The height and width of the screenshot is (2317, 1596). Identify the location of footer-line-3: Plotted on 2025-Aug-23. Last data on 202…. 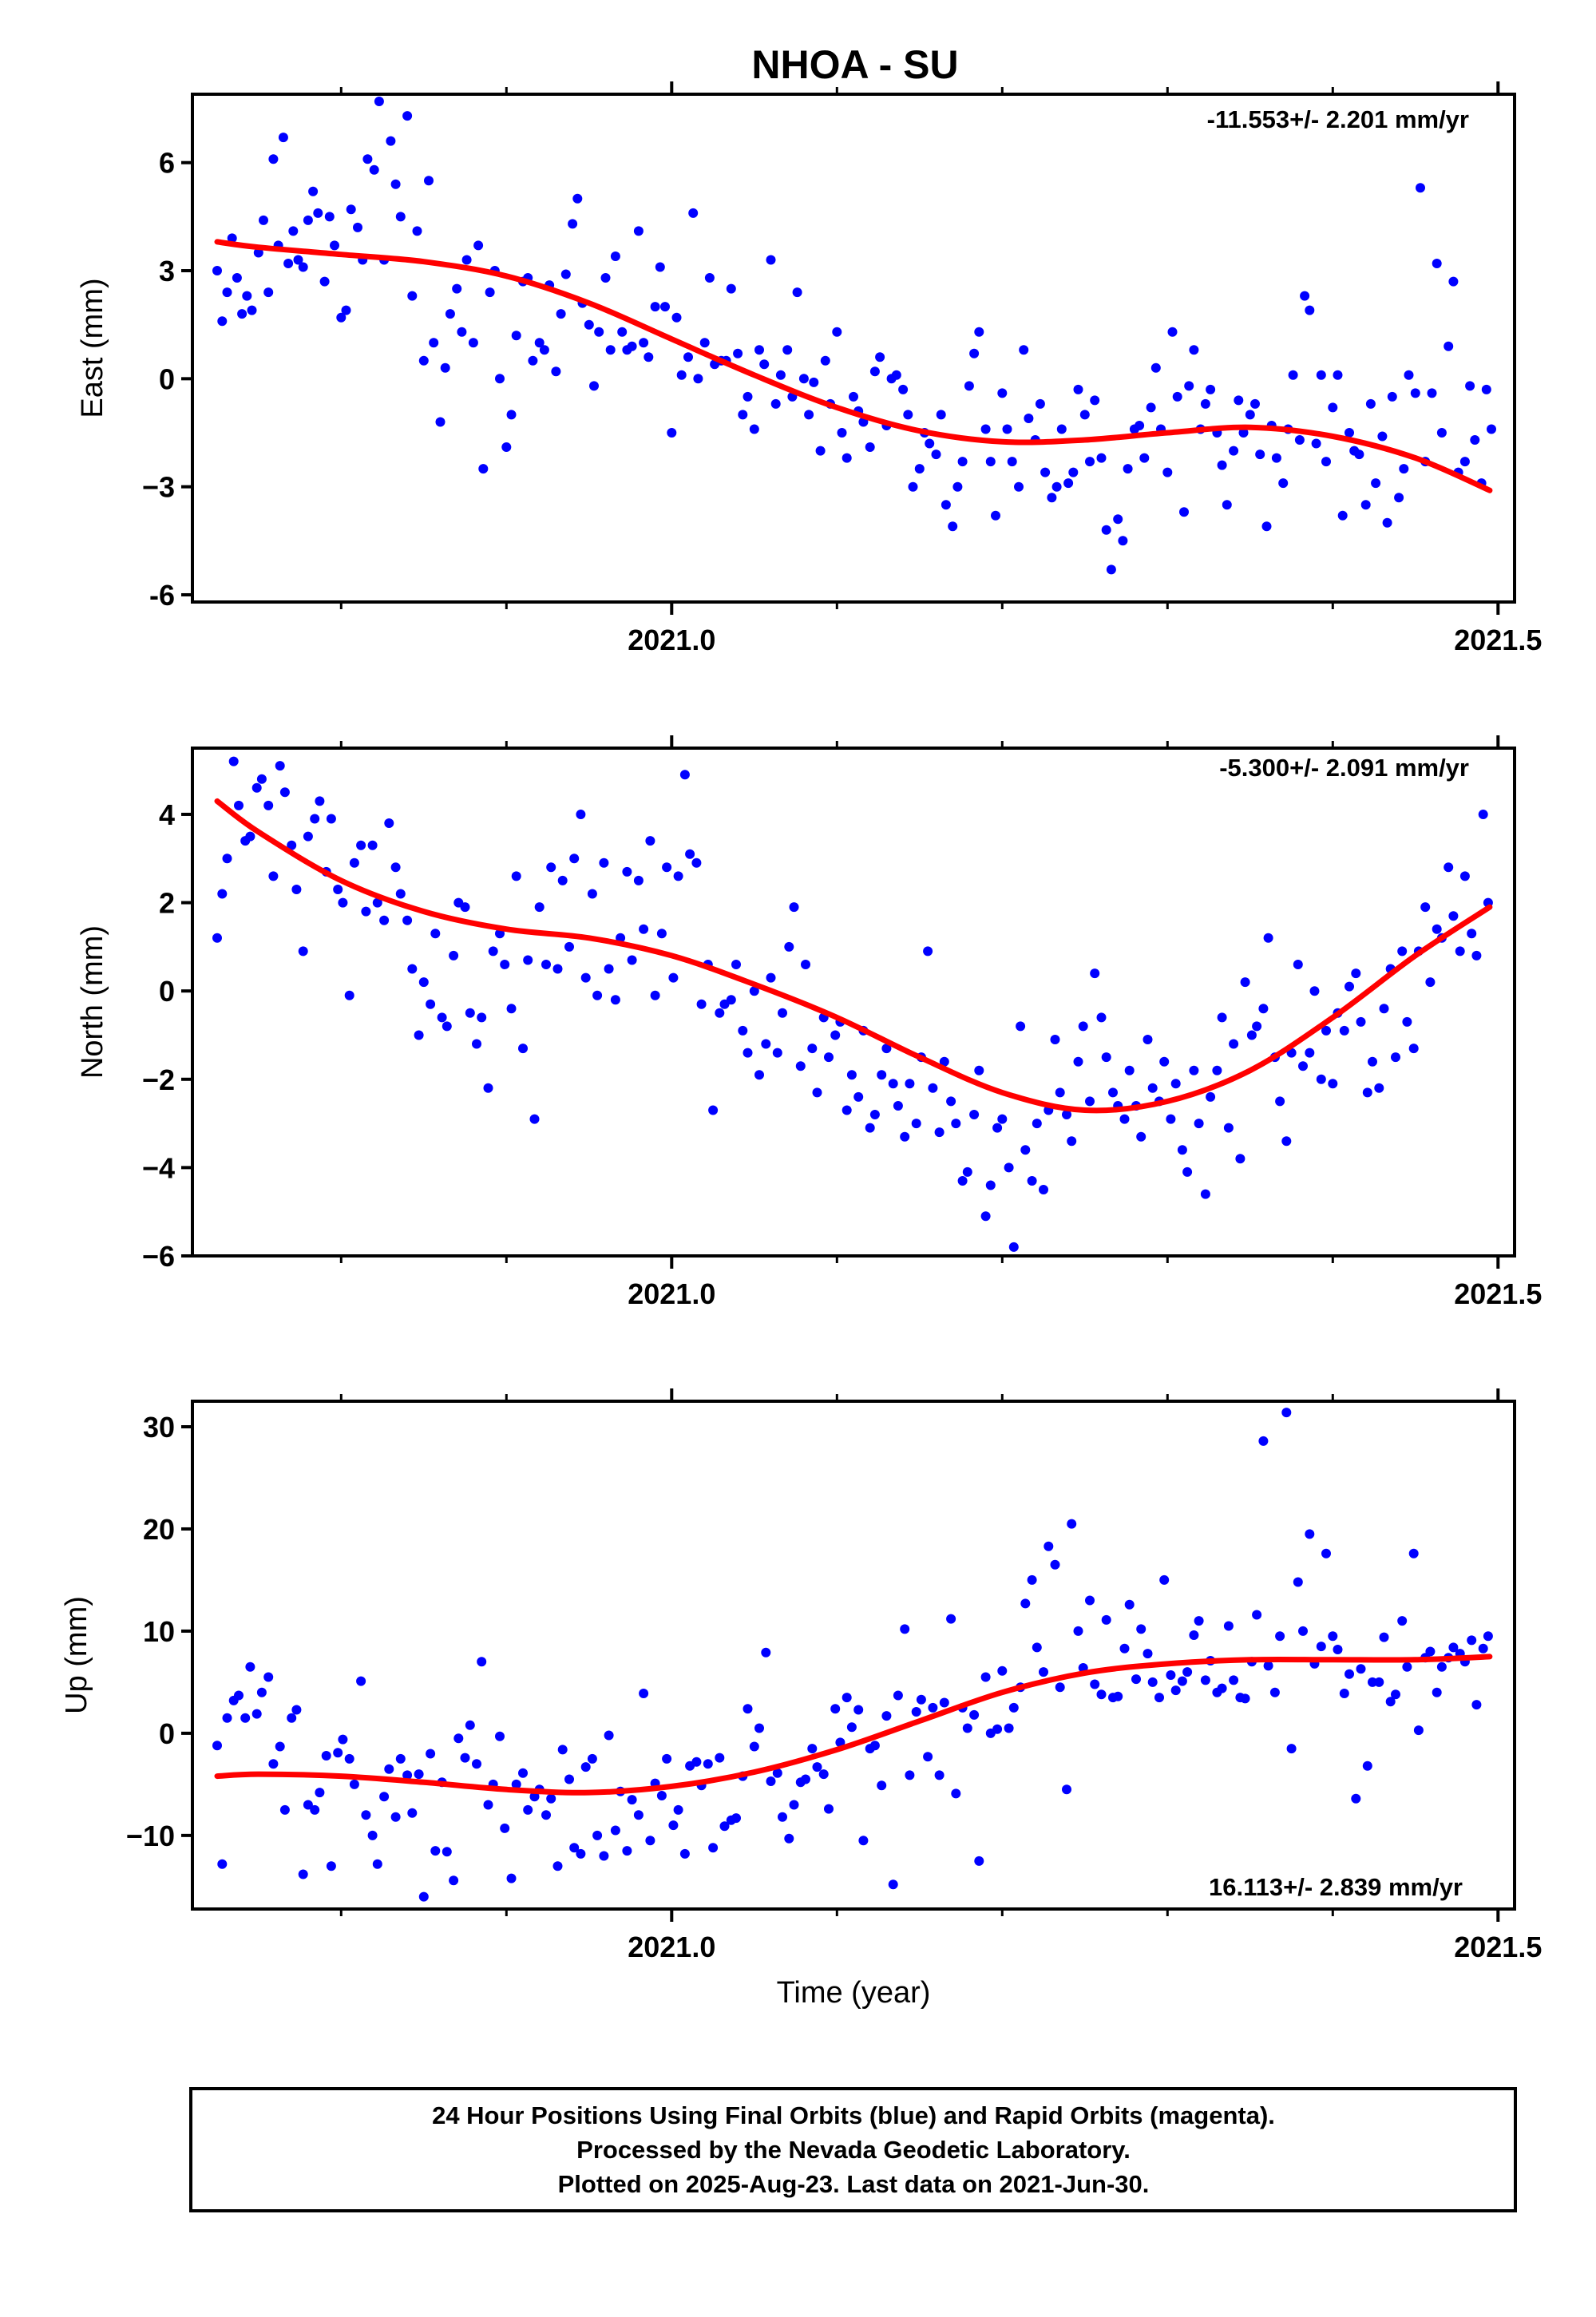
(854, 2184).